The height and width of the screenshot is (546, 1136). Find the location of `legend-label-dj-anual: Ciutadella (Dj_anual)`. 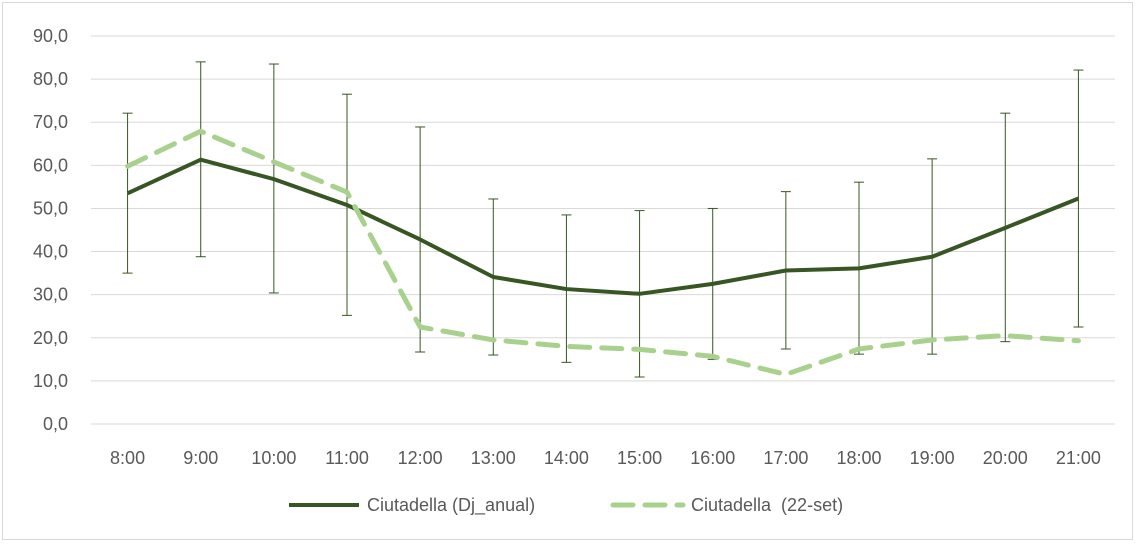

legend-label-dj-anual: Ciutadella (Dj_anual) is located at coordinates (451, 505).